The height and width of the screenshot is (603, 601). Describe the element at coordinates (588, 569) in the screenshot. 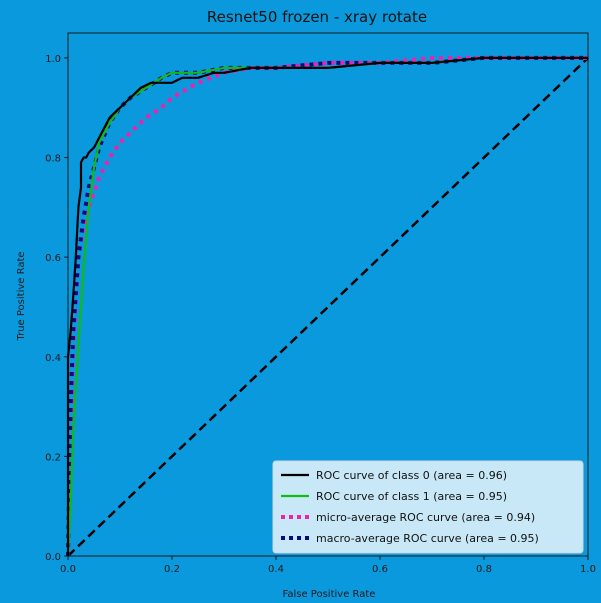

I see `x-tick-label: 1.0` at that location.